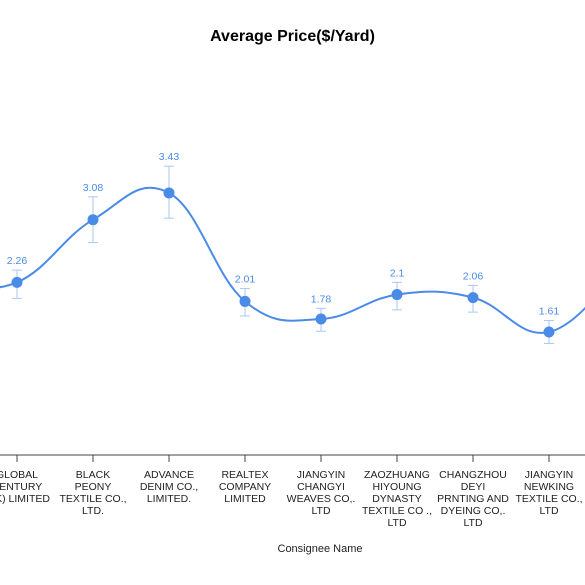 The width and height of the screenshot is (585, 585). What do you see at coordinates (397, 499) in the screenshot?
I see `category-label: ZAOZHUANG HIYOUNG DYNASTY TEXTILE CO ., LTD` at bounding box center [397, 499].